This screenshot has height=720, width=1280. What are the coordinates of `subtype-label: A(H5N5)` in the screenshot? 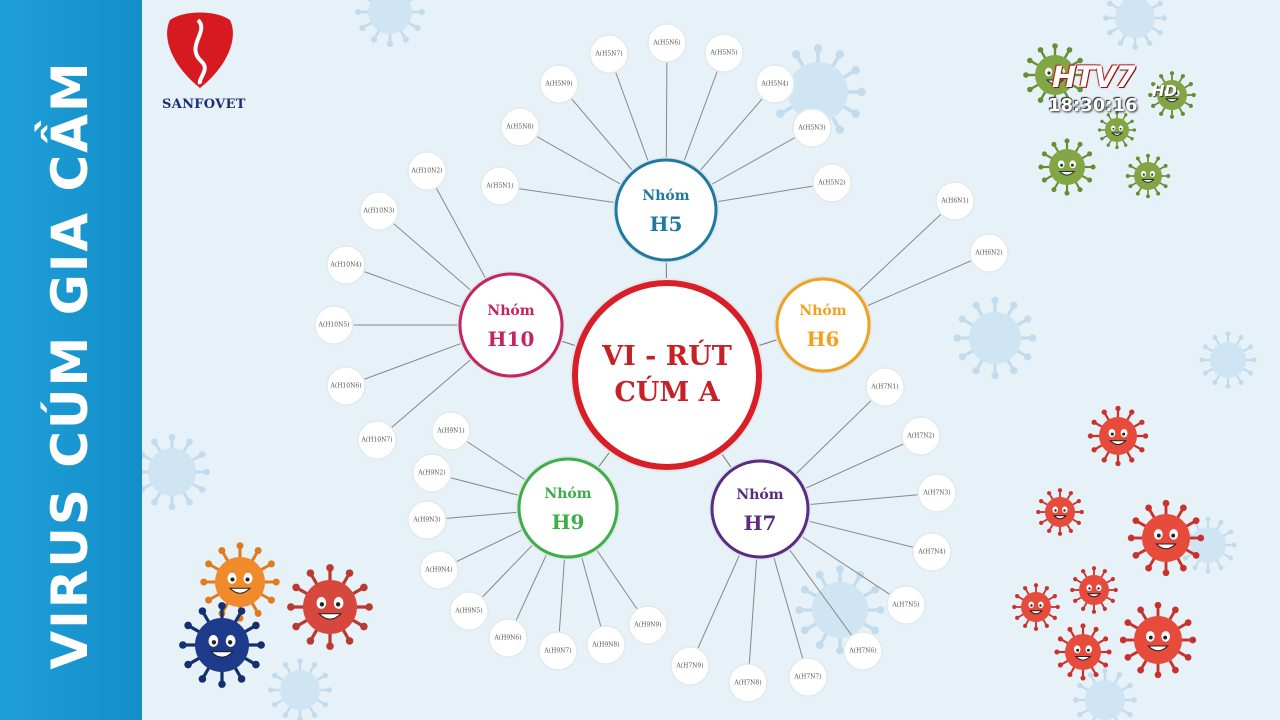 It's located at (724, 53).